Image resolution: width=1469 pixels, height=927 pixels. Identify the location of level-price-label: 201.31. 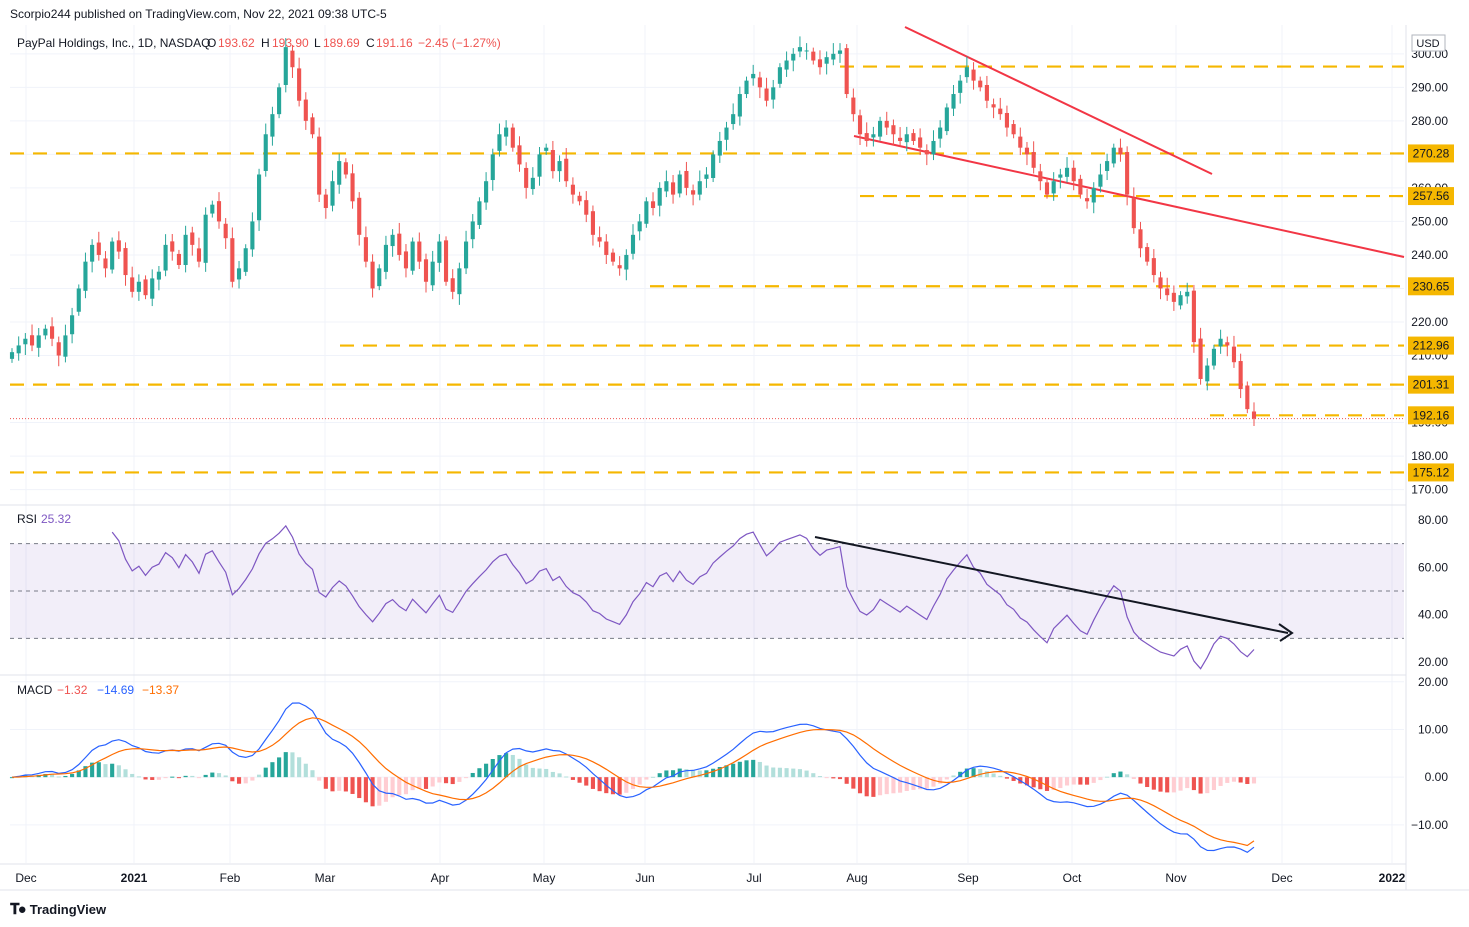
(1431, 385).